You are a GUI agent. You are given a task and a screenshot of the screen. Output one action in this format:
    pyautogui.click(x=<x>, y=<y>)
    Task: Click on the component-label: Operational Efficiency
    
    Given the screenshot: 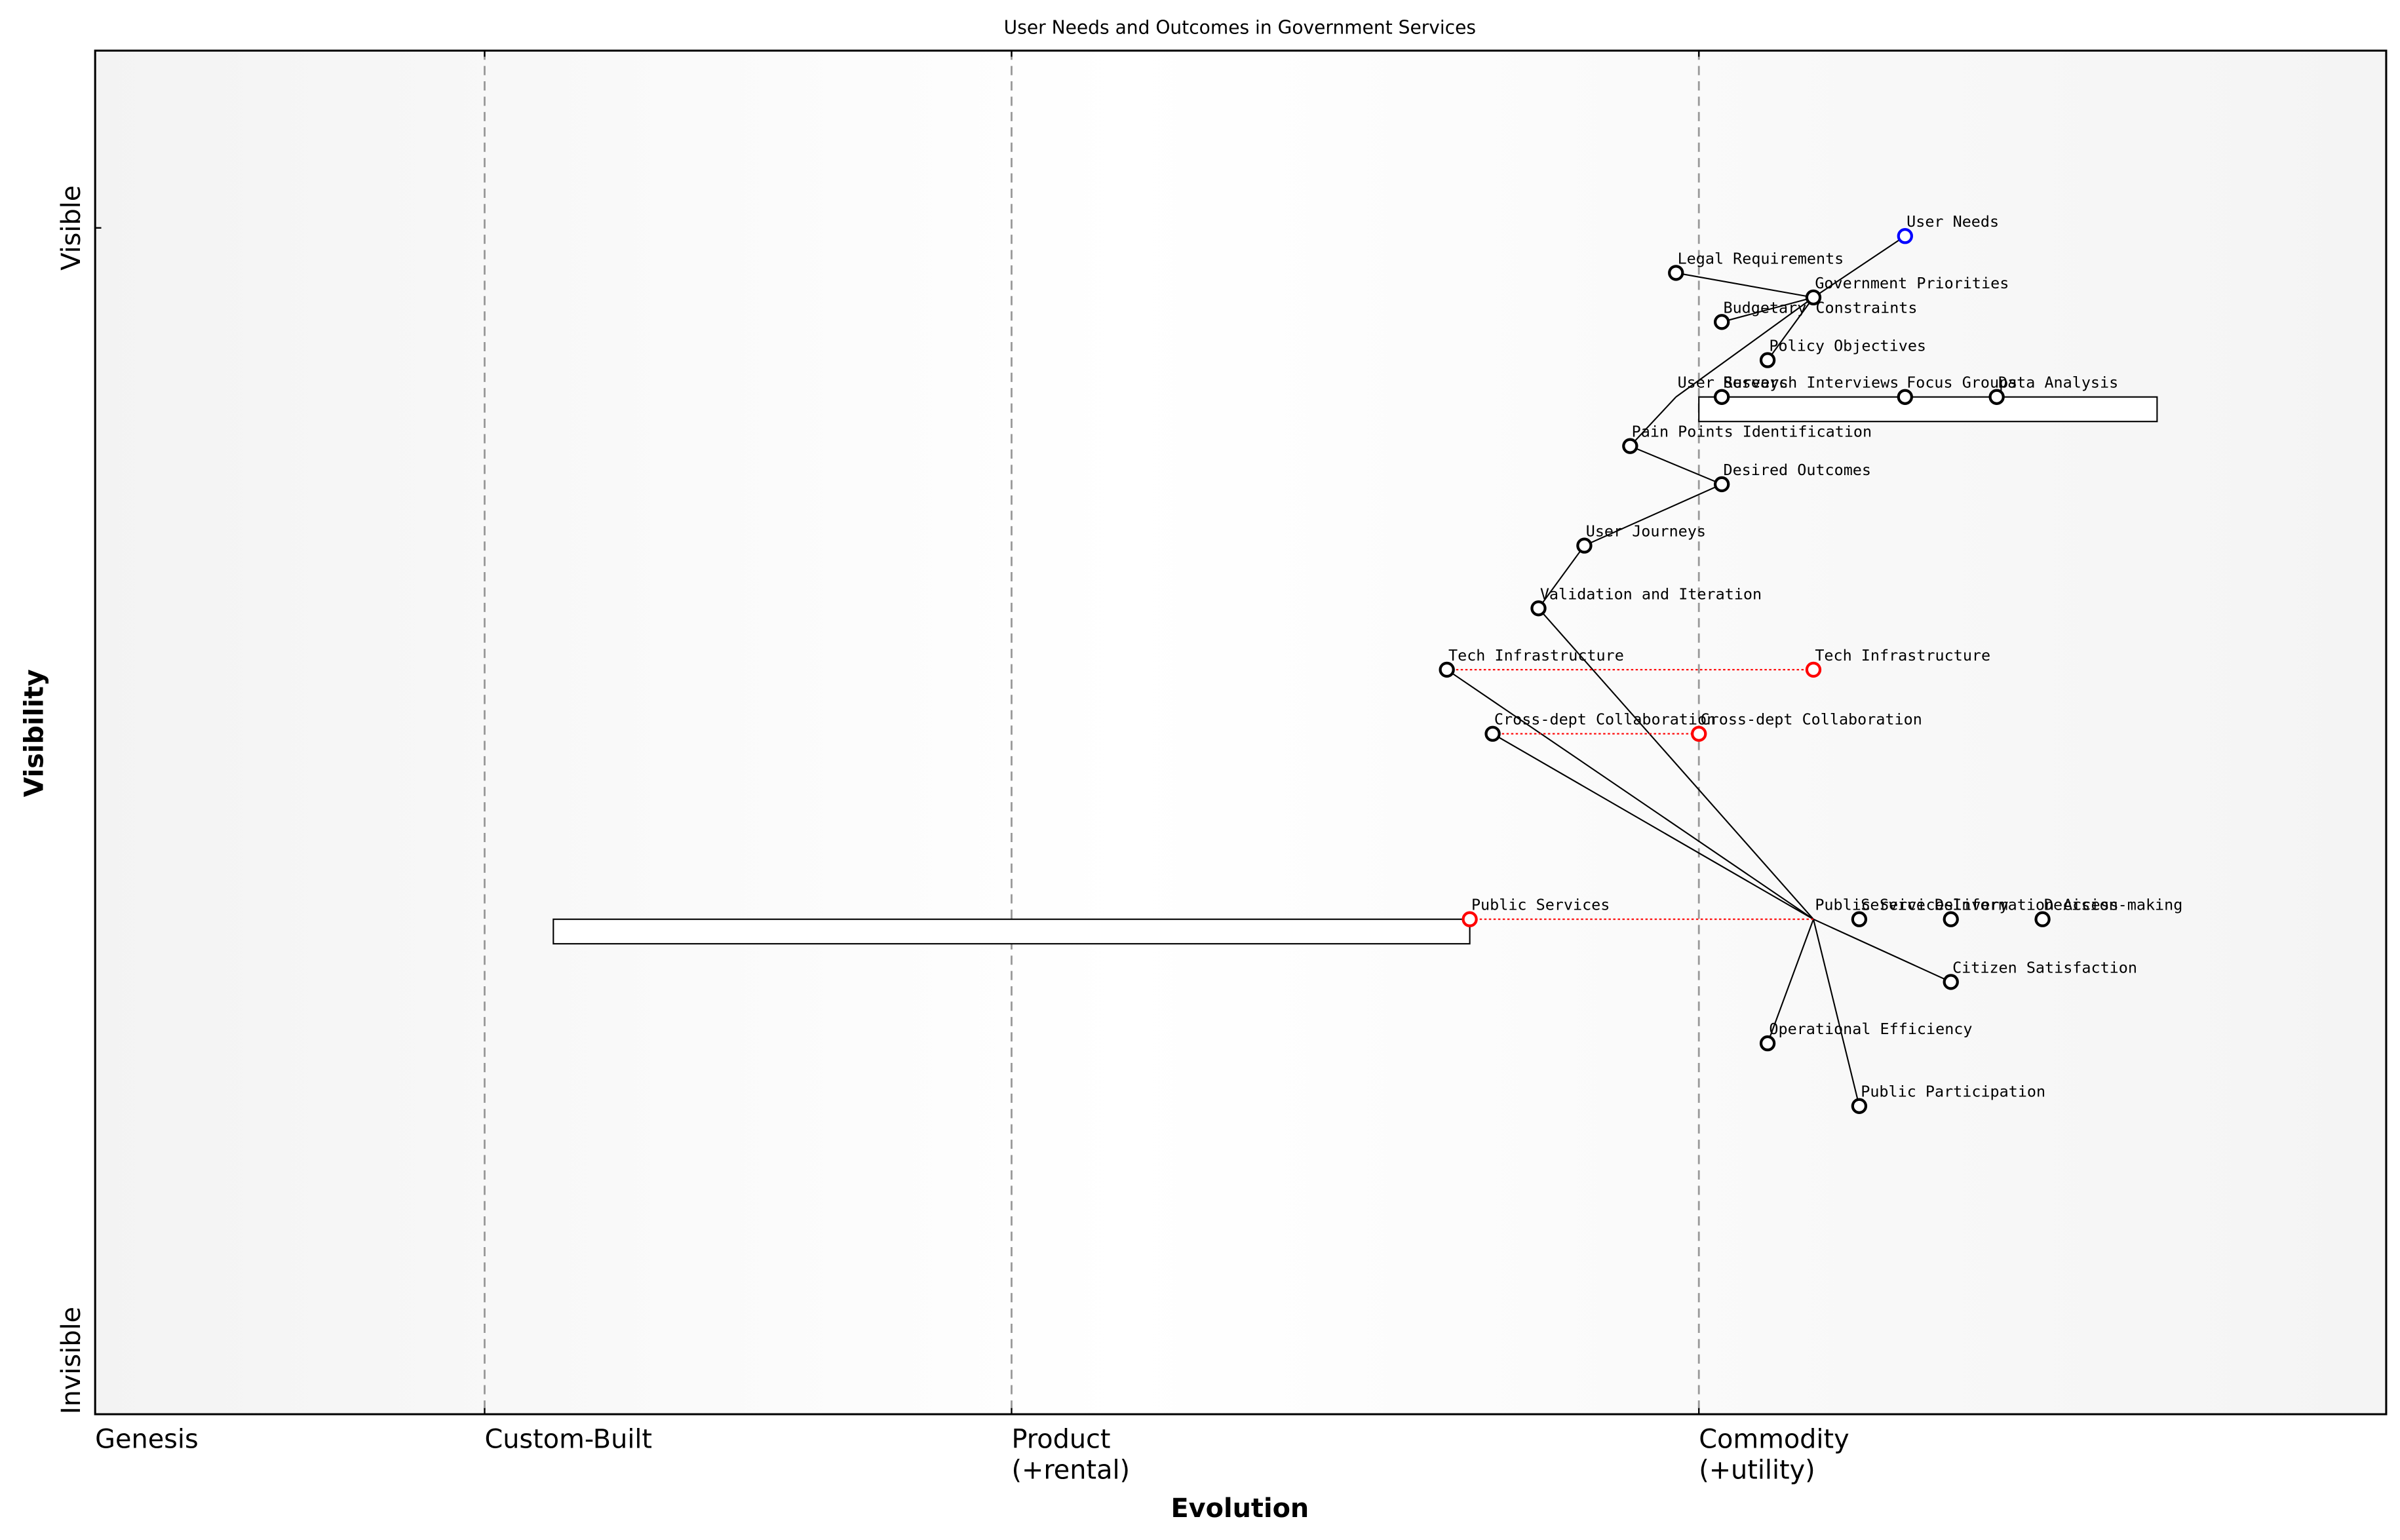 What is the action you would take?
    pyautogui.click(x=1870, y=1029)
    